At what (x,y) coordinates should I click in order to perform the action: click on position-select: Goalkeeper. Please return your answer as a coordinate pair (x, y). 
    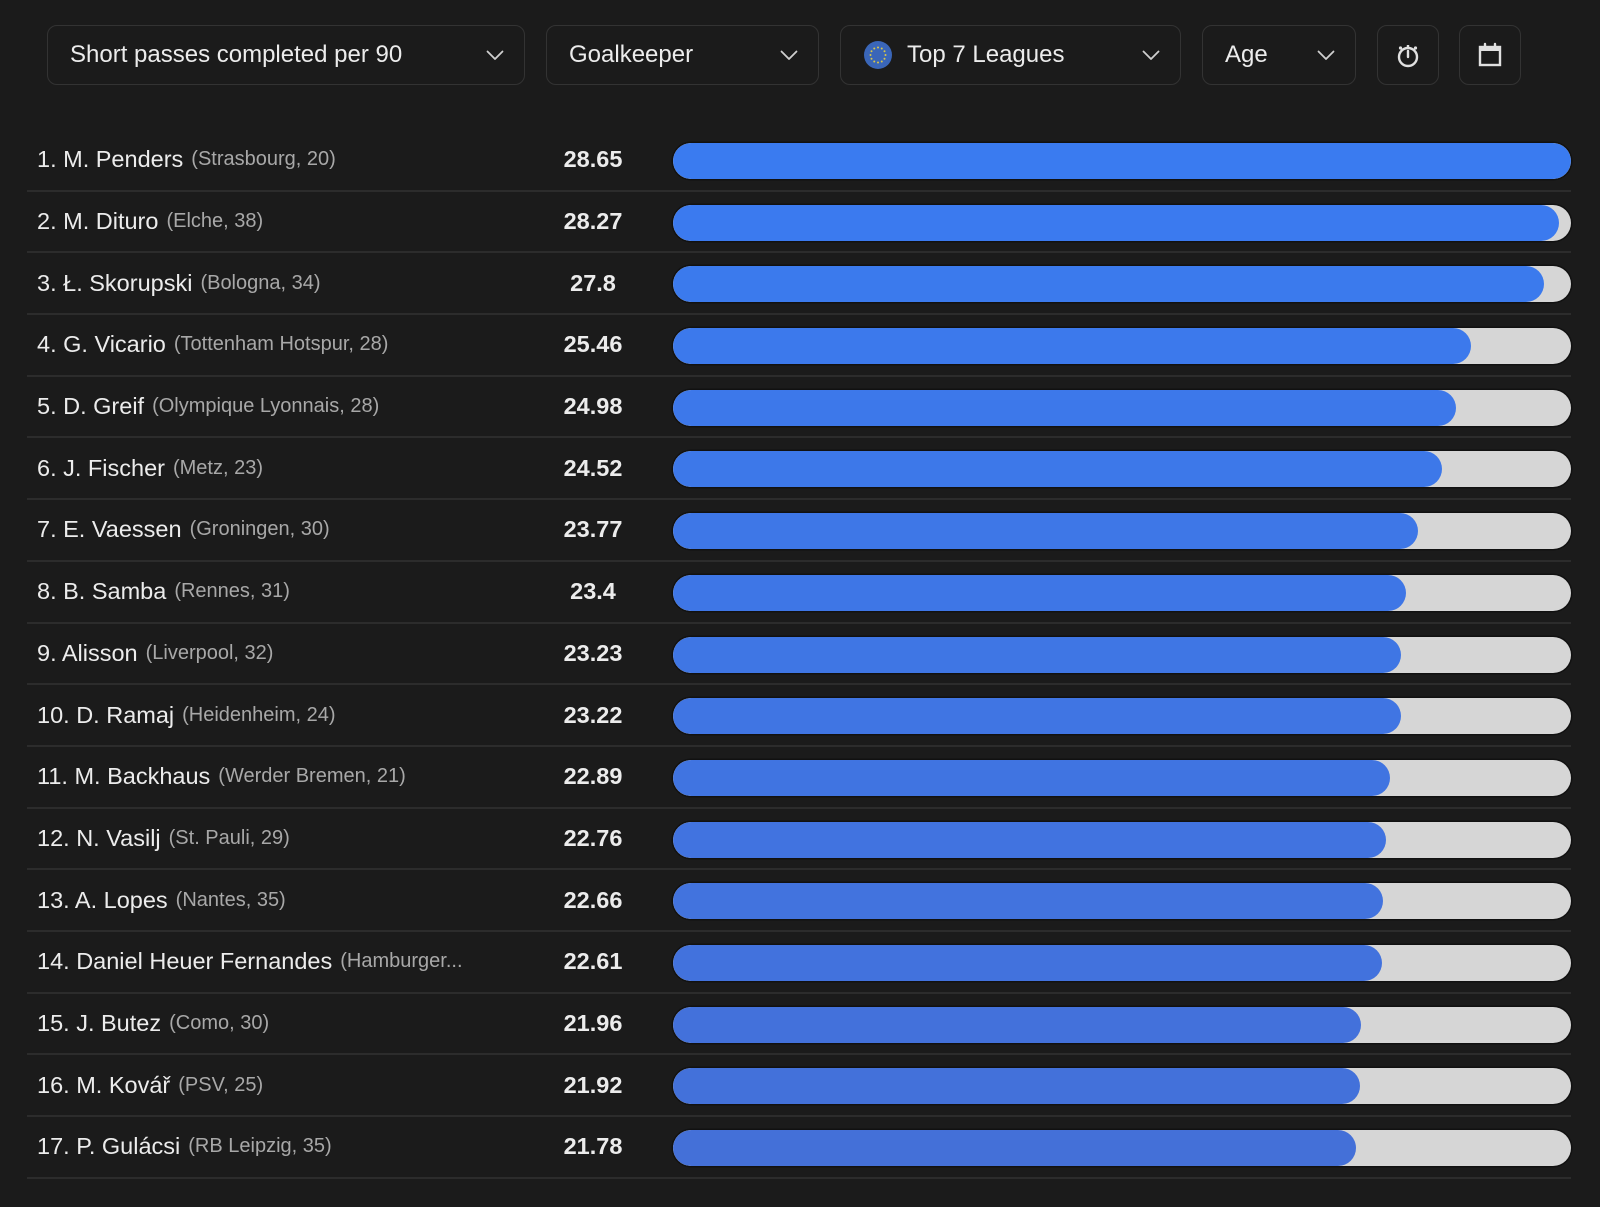
    Looking at the image, I should click on (682, 55).